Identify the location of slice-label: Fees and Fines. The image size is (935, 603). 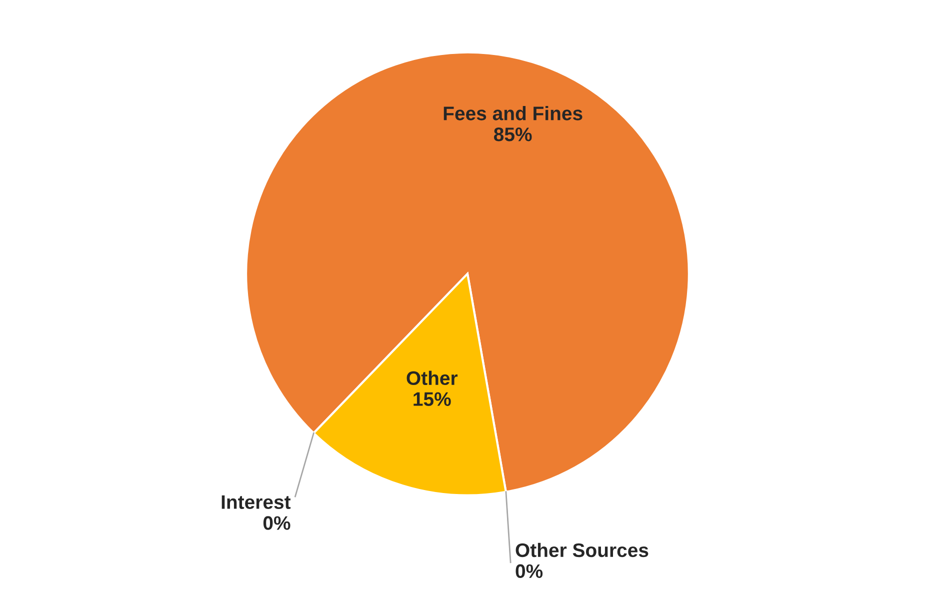
(513, 113).